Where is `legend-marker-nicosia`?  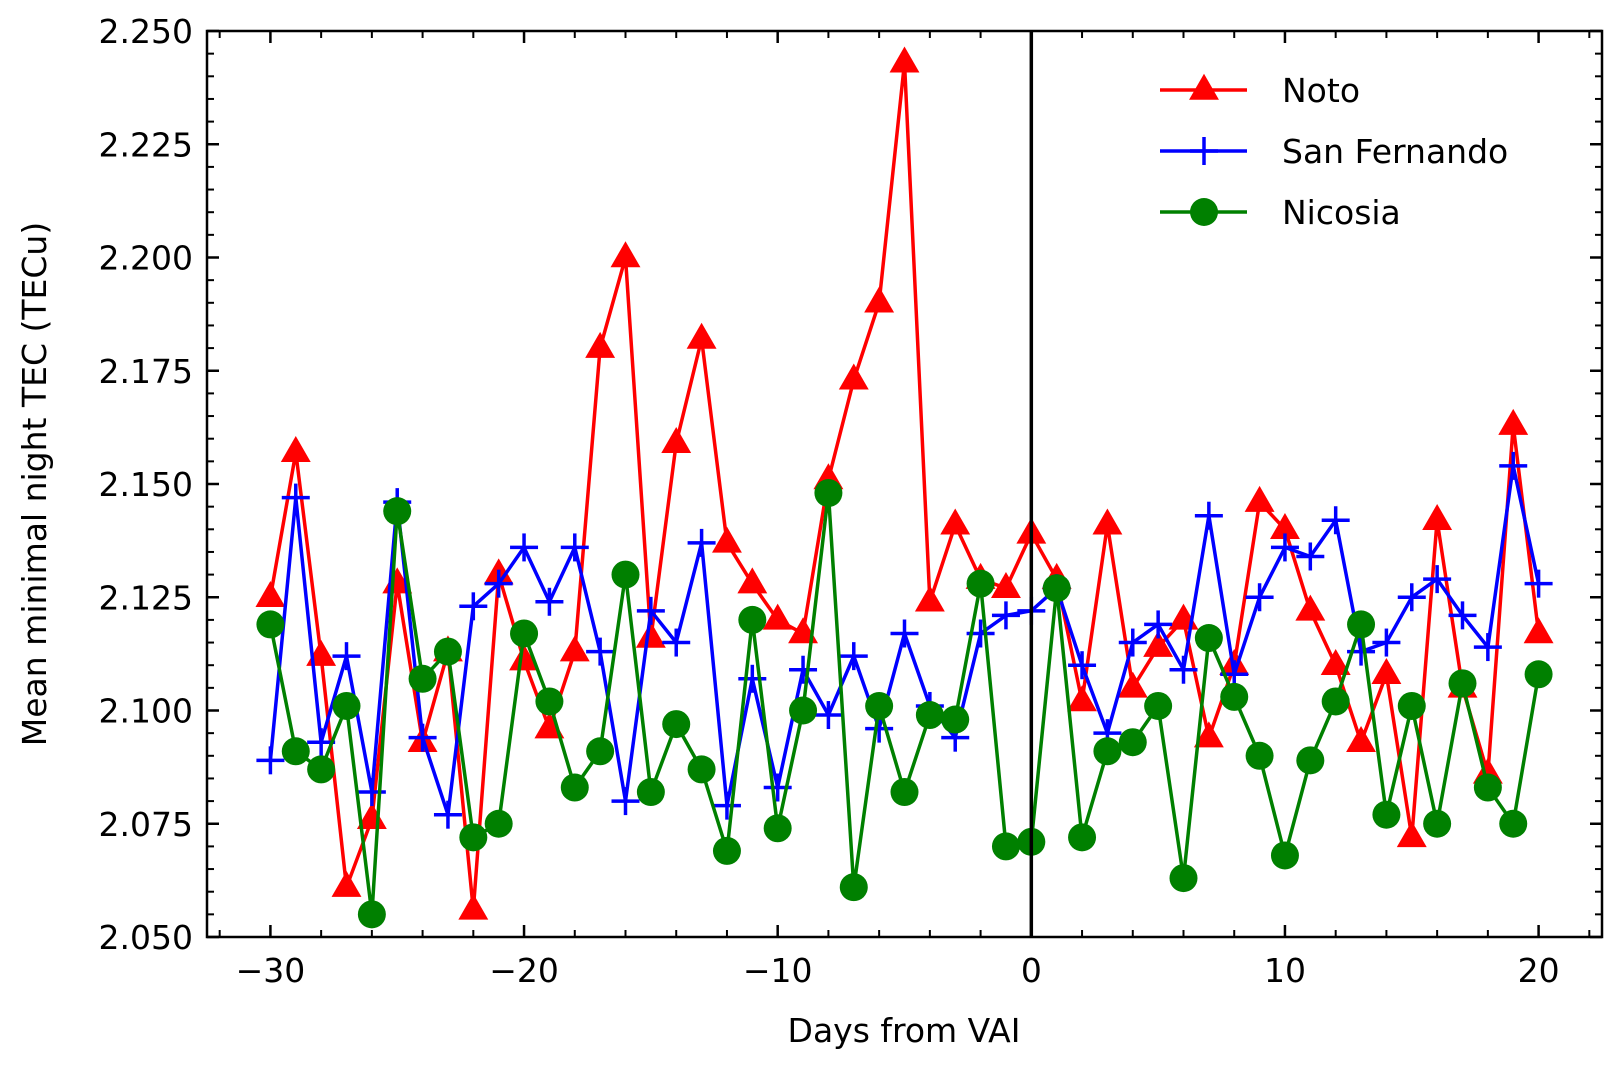
legend-marker-nicosia is located at coordinates (1204, 212).